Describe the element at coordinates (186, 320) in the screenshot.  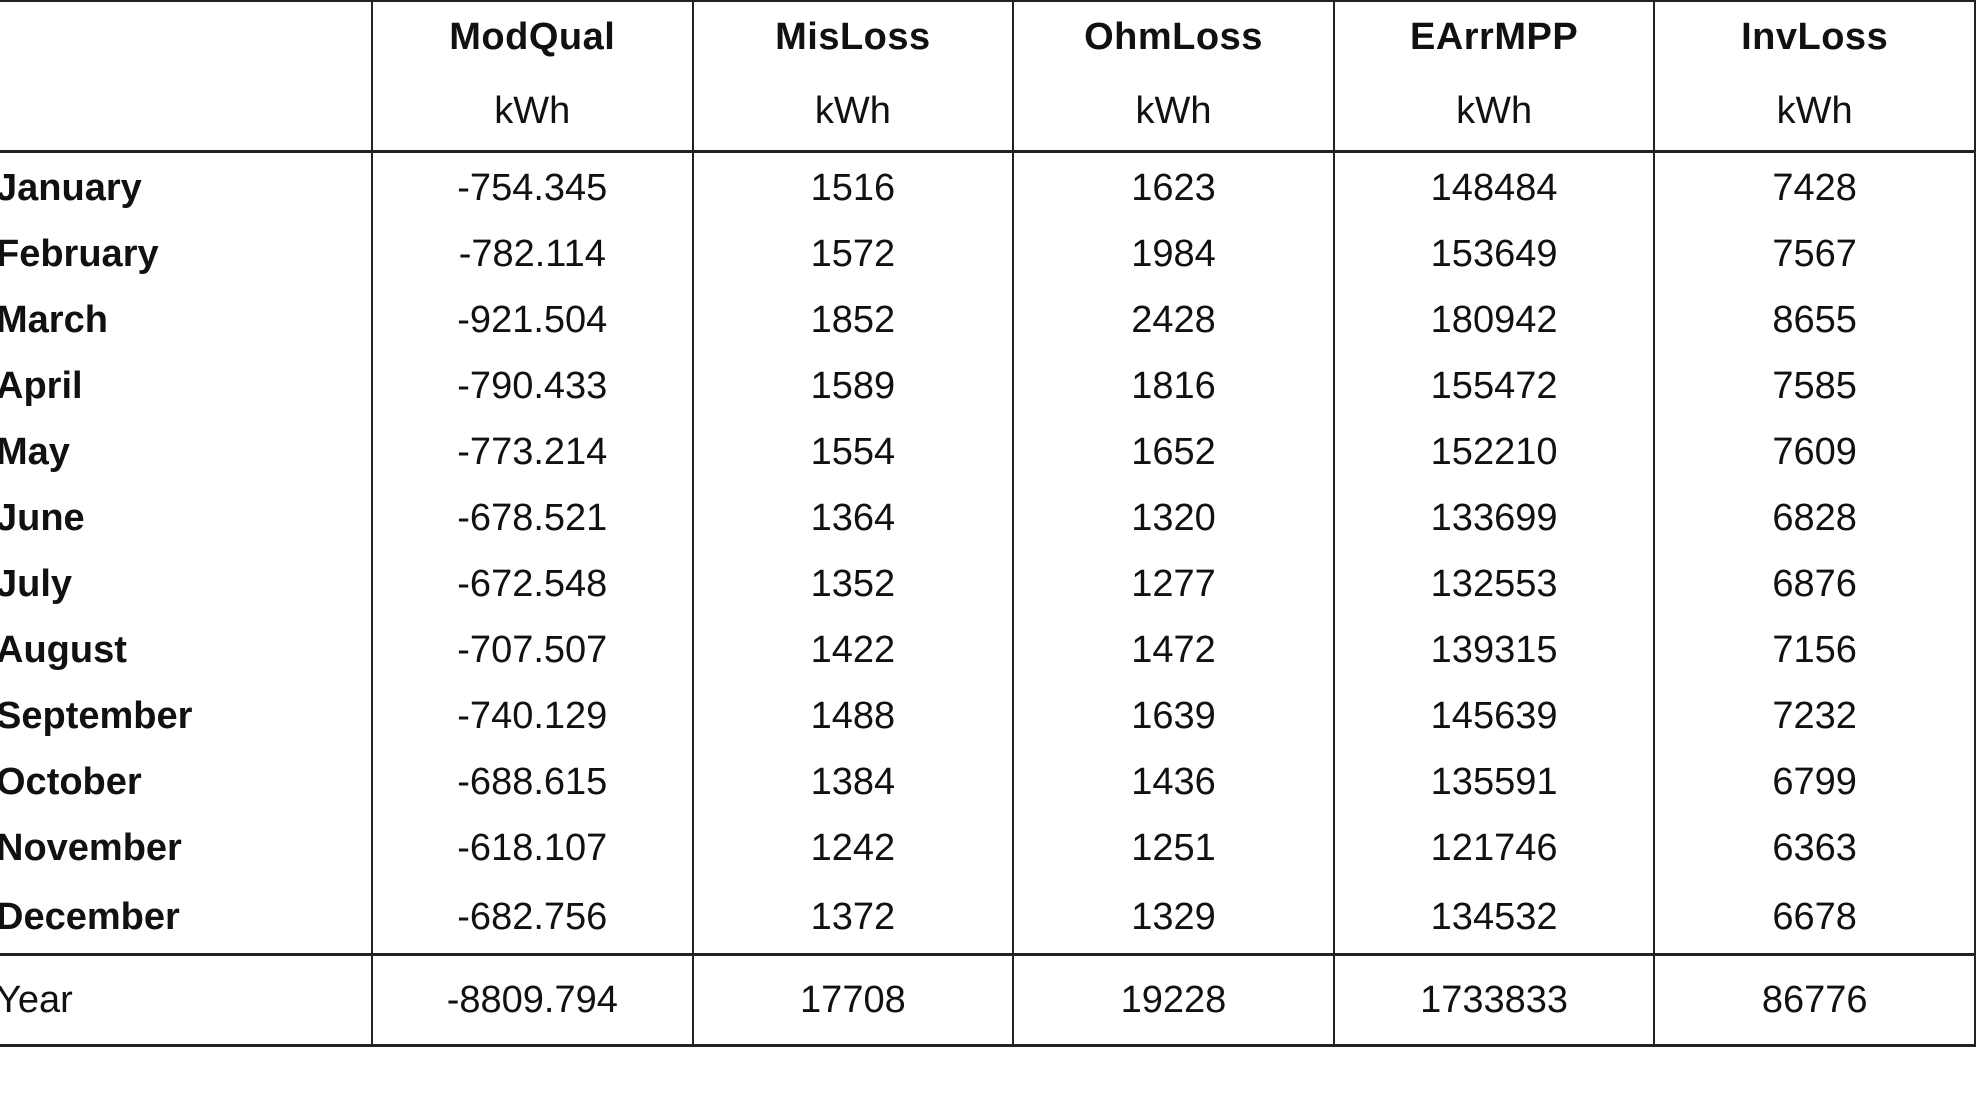
I see `month-label: March` at that location.